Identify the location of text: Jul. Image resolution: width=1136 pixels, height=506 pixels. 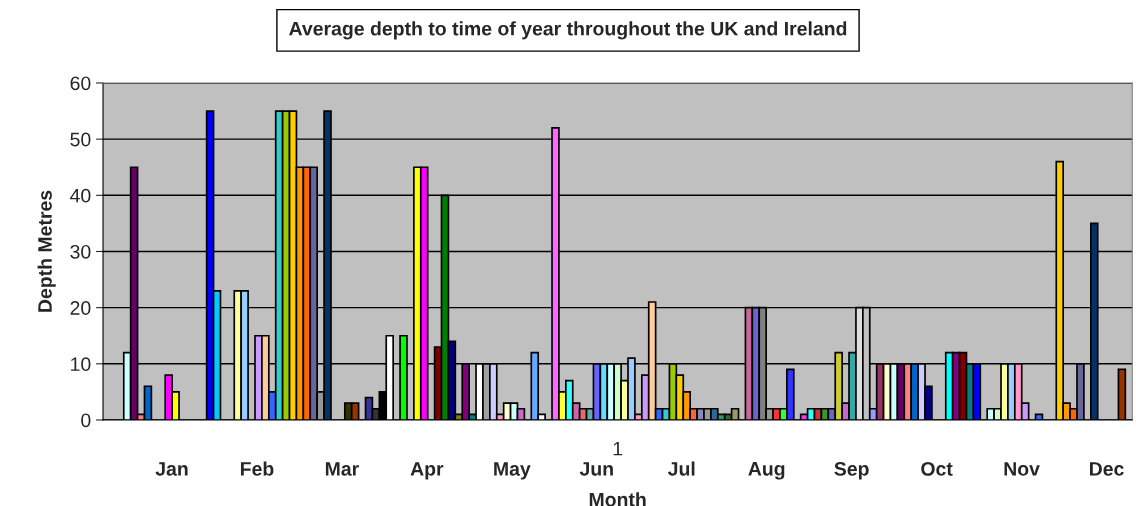
(681, 468).